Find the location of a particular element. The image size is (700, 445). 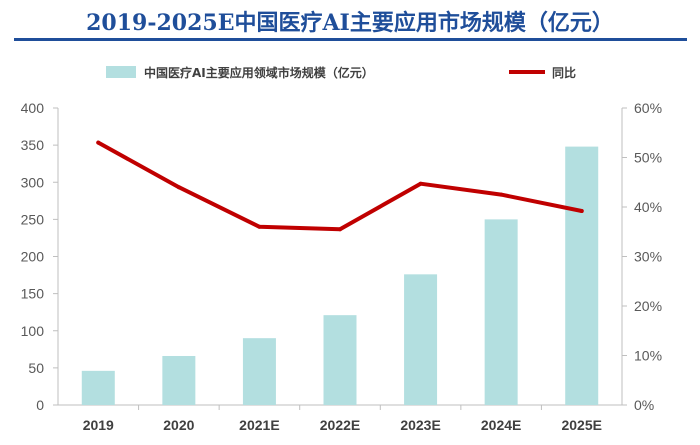

yoy-line is located at coordinates (340, 186).